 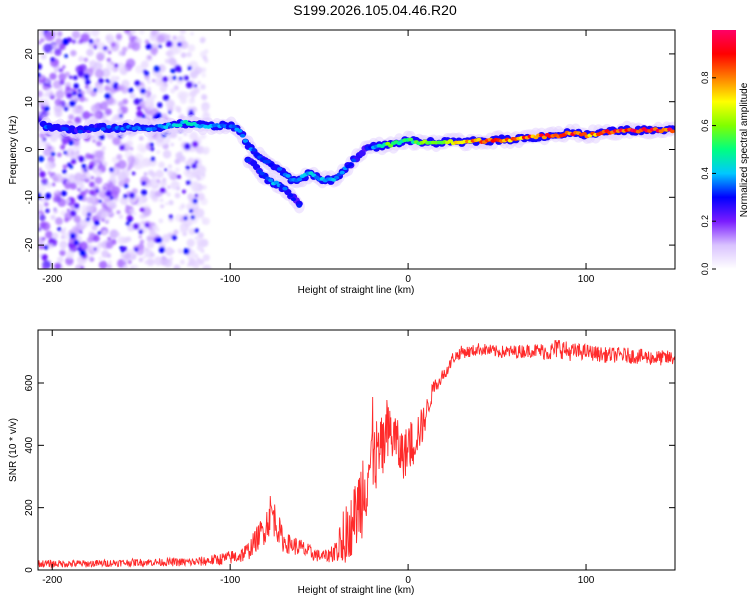 What do you see at coordinates (705, 269) in the screenshot?
I see `colorbar-tick-label: 0.0` at bounding box center [705, 269].